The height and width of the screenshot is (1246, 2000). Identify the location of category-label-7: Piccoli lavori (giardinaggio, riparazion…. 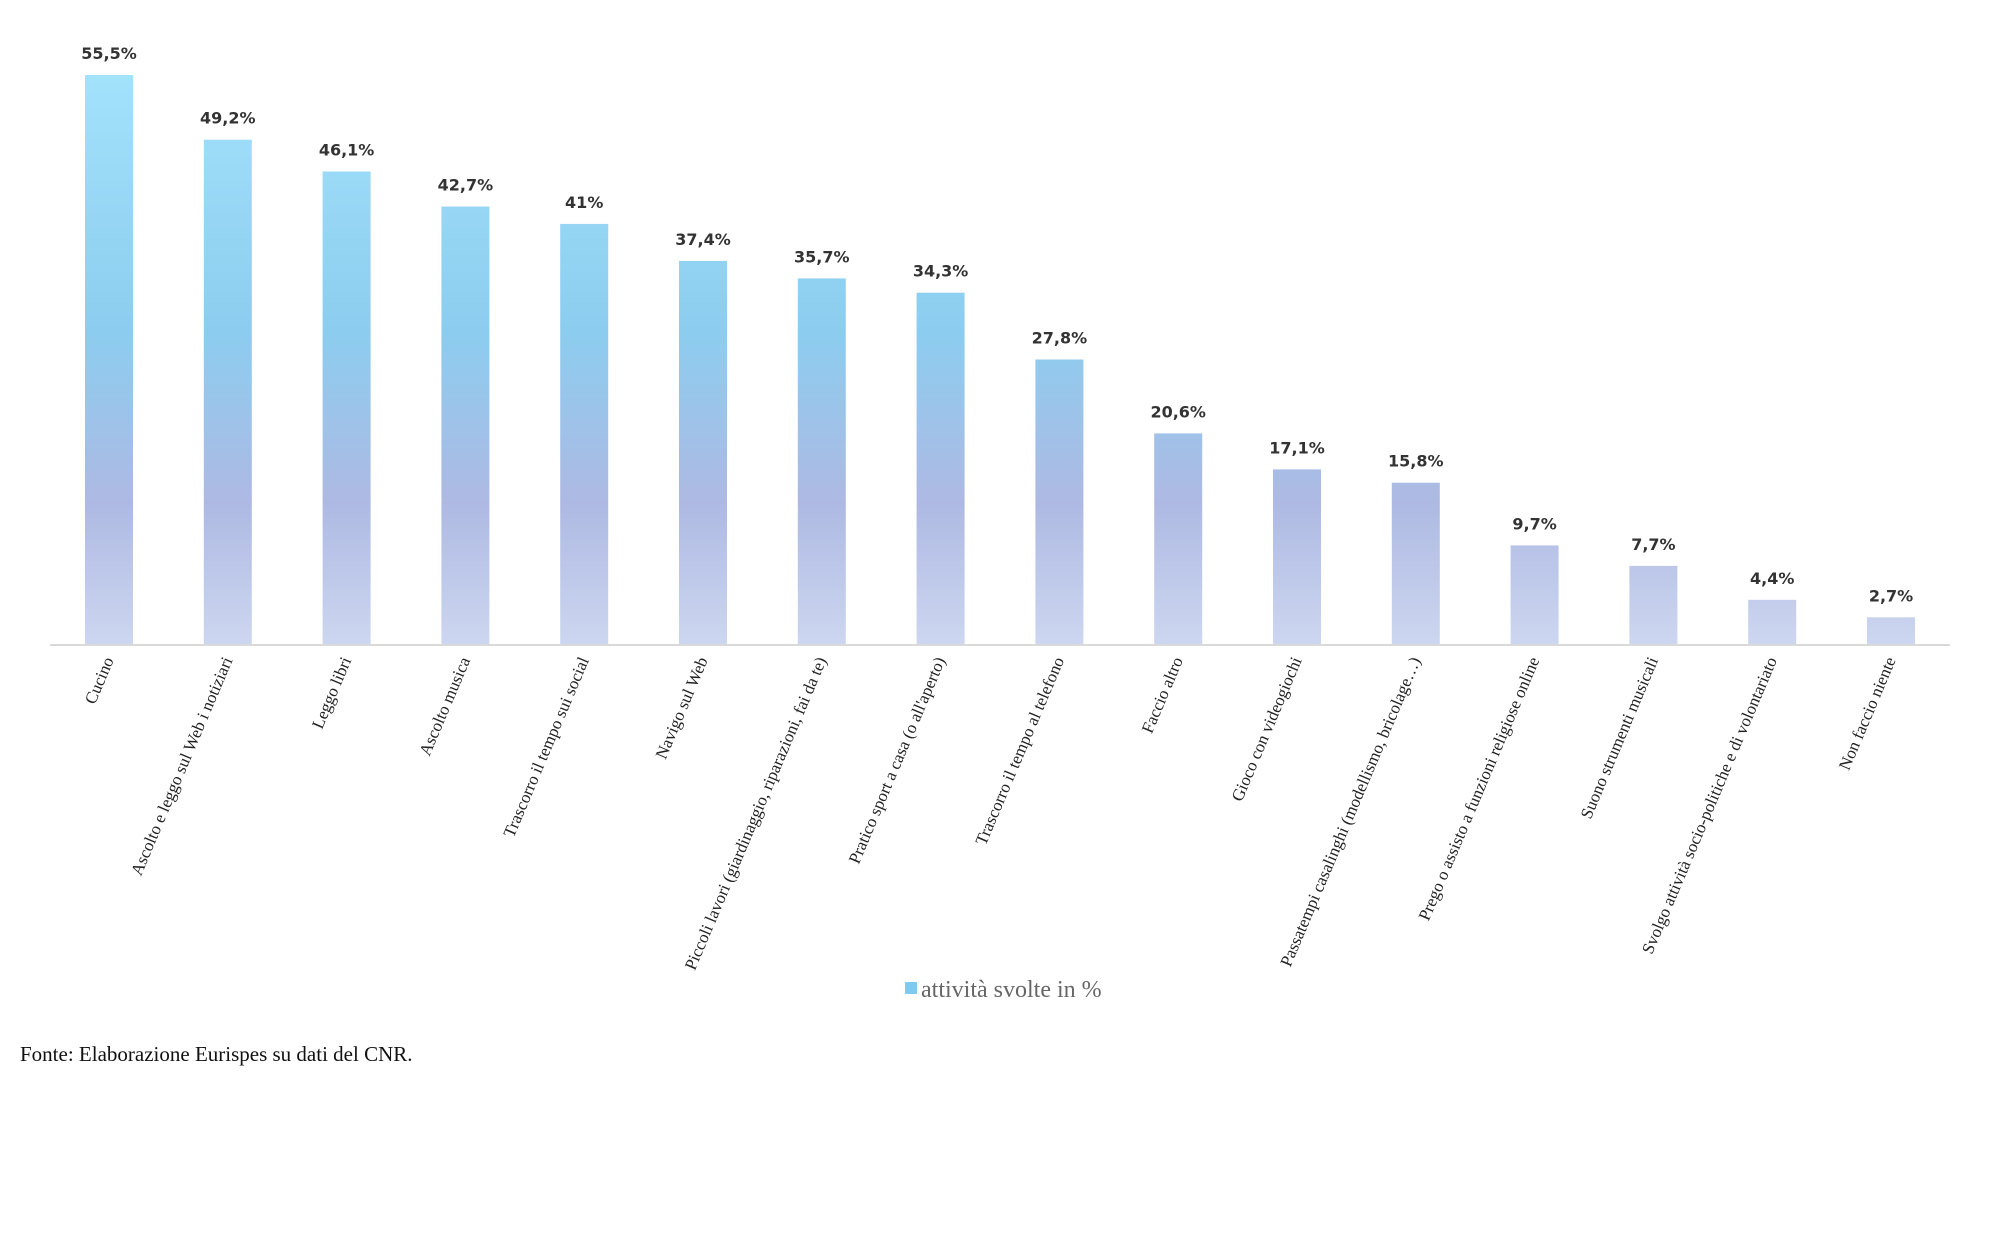
(756, 813).